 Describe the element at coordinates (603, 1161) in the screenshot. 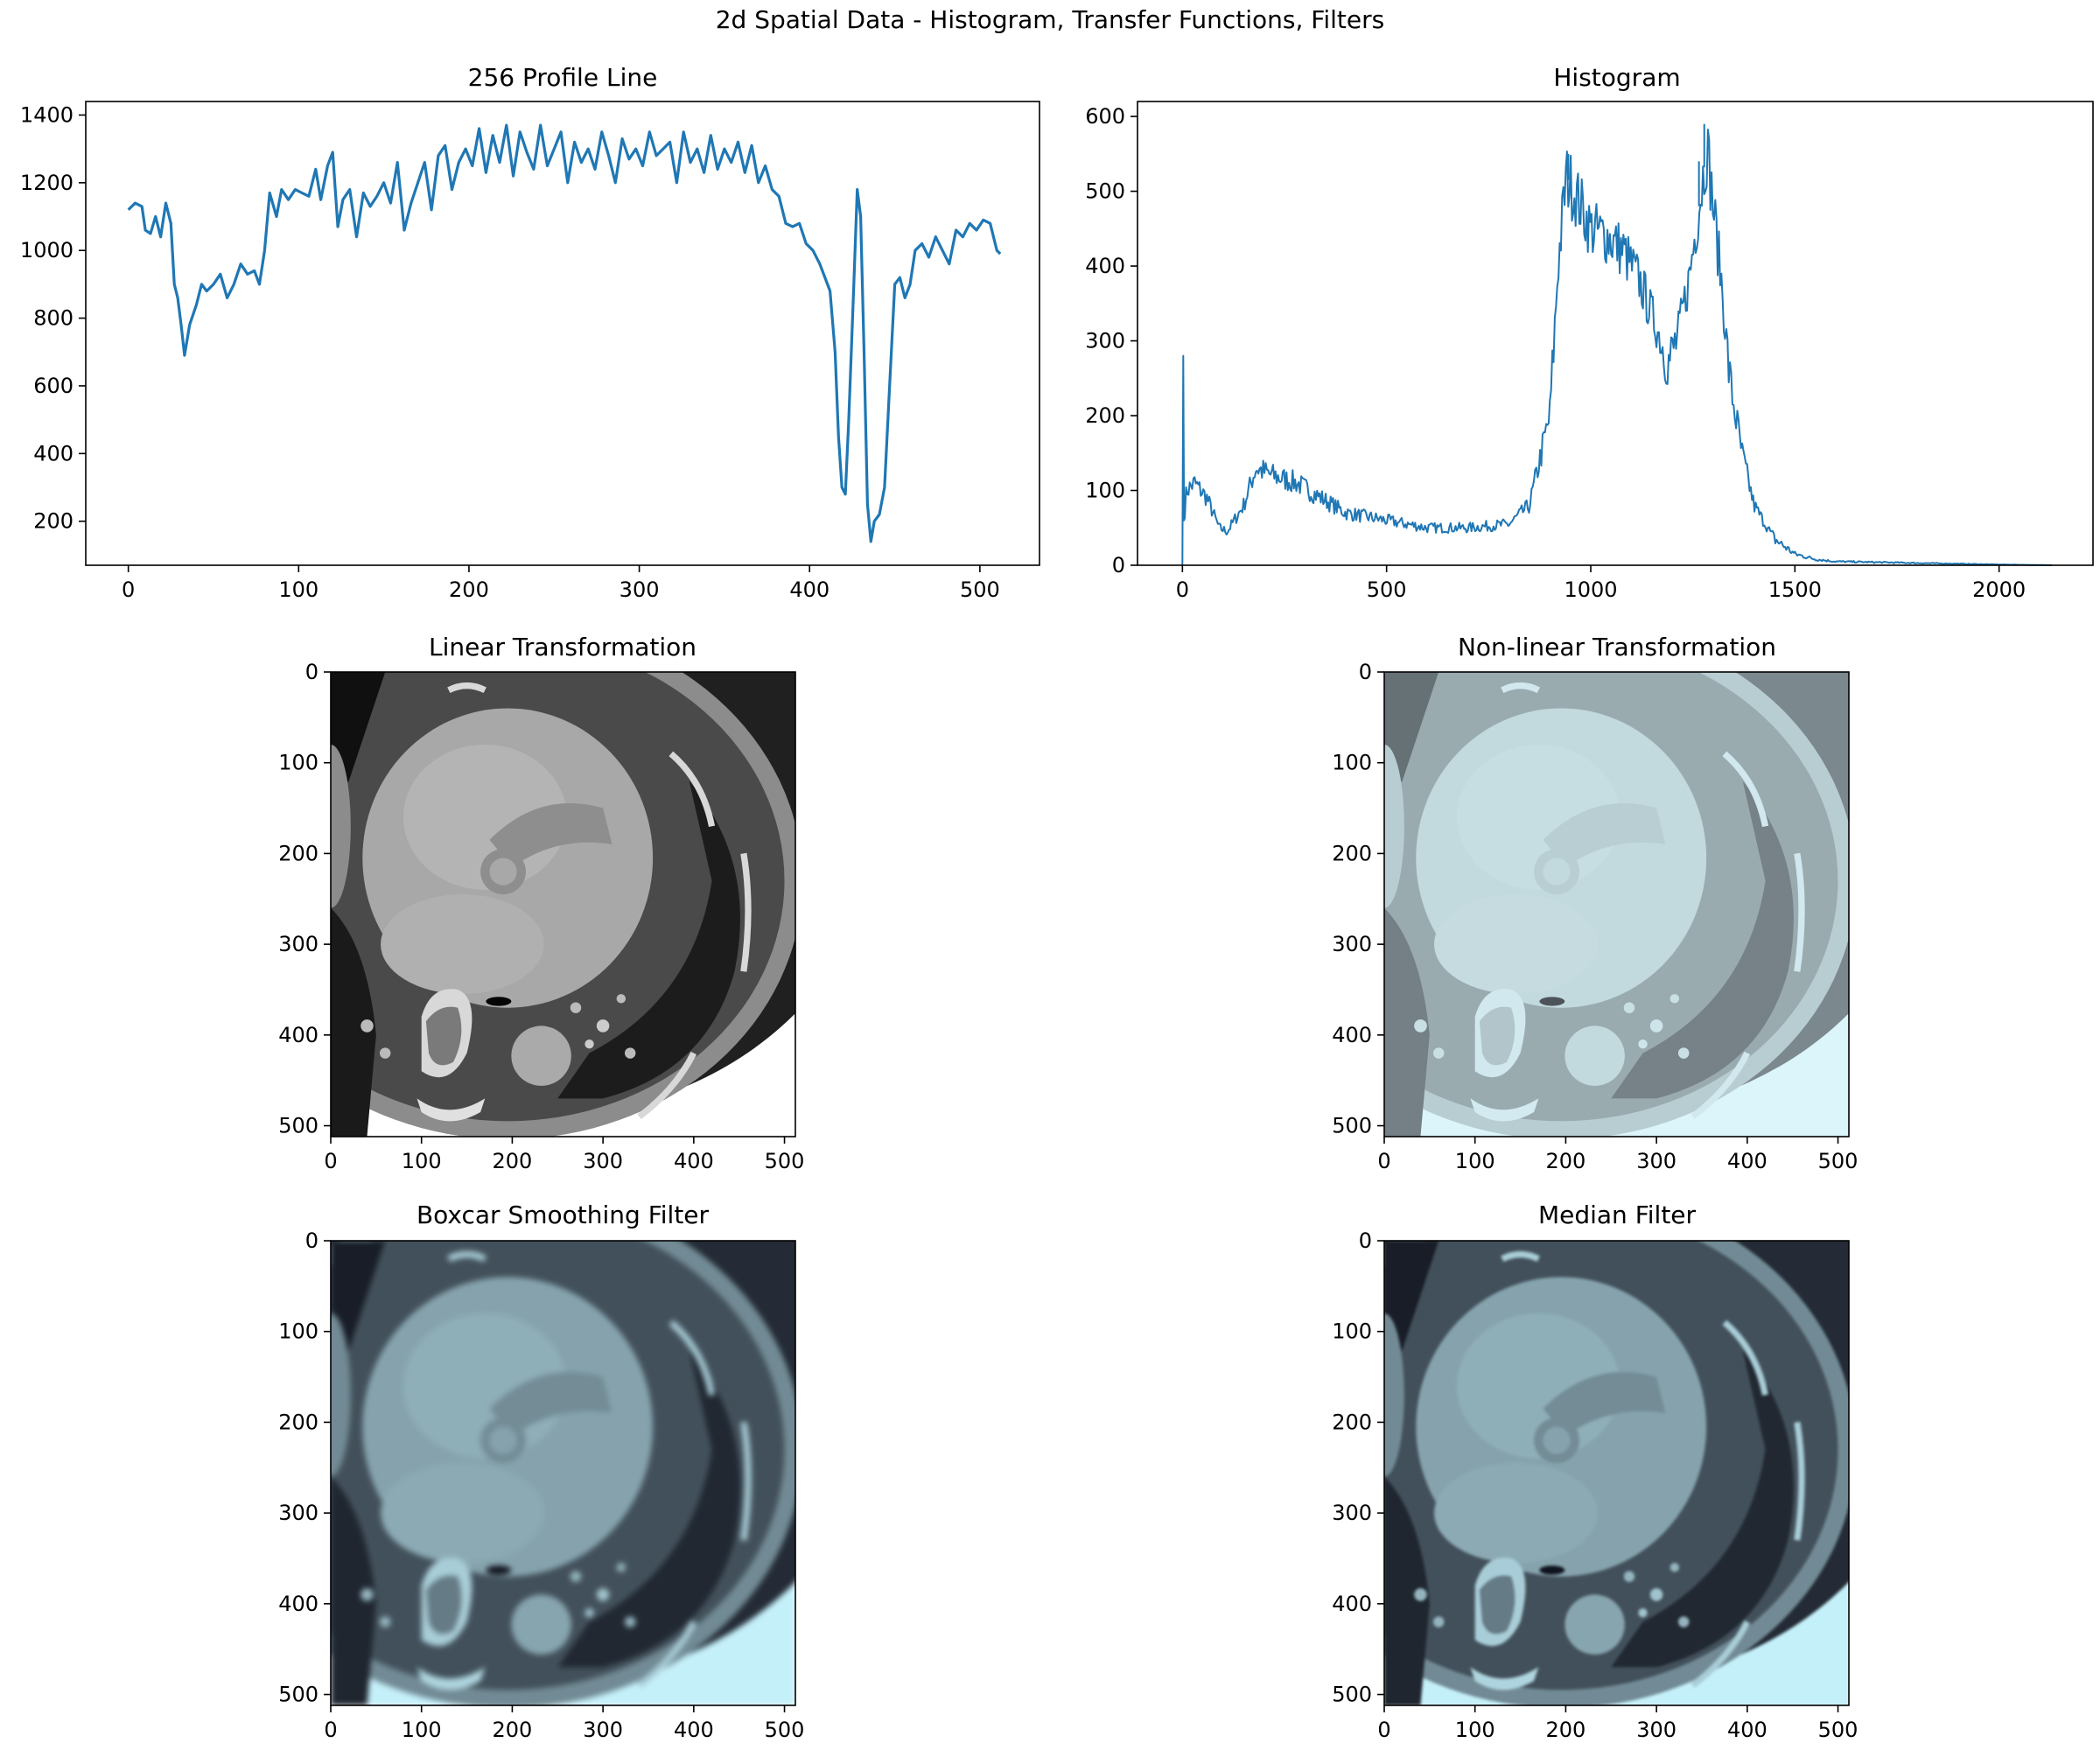

I see `linear-xtick-label: 300` at that location.